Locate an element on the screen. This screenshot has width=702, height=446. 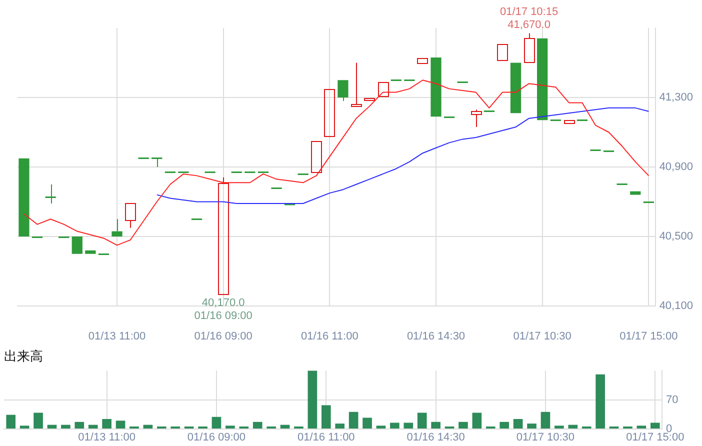
annotation: 40,170.0 is located at coordinates (223, 302).